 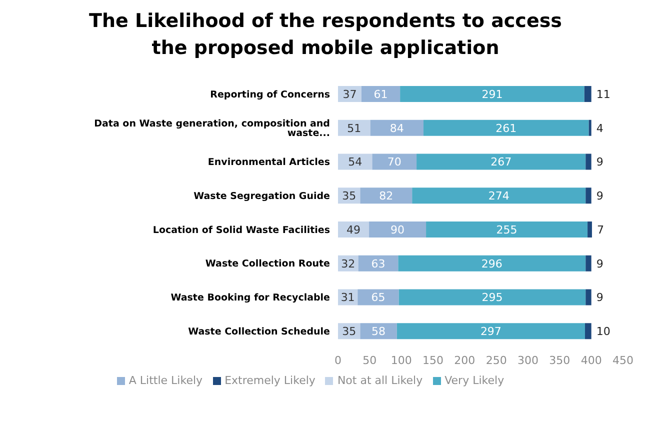 I want to click on x-tick-label: 450, so click(x=623, y=360).